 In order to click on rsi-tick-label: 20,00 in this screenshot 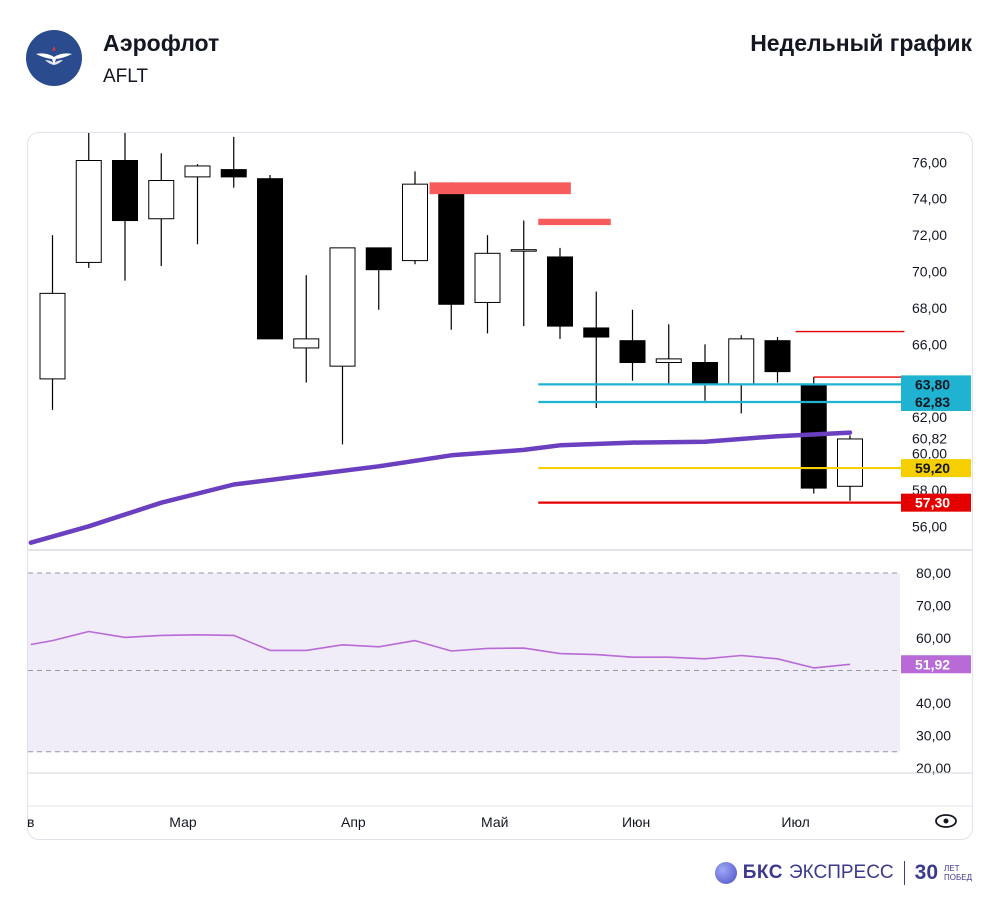, I will do `click(933, 768)`.